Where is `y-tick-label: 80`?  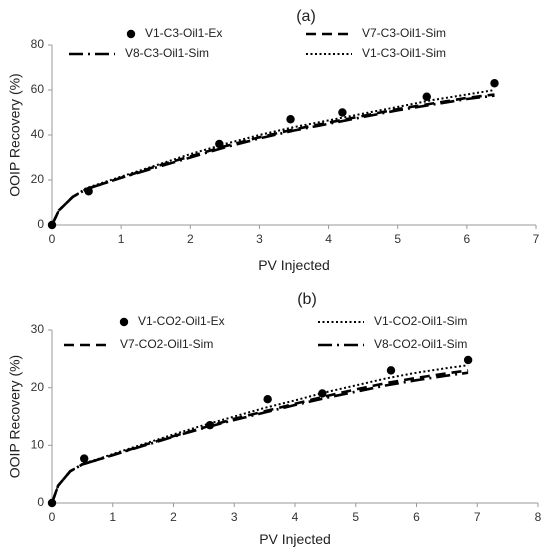
y-tick-label: 80 is located at coordinates (38, 44).